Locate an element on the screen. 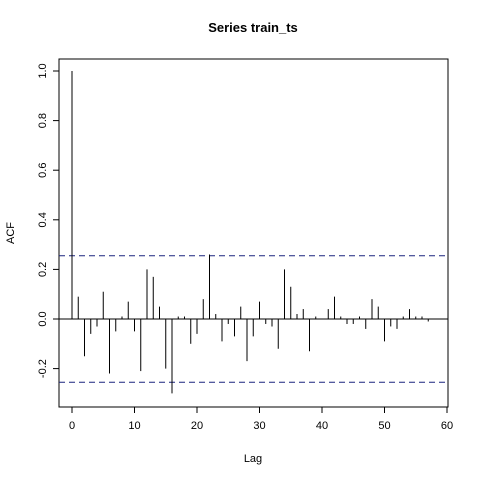 Image resolution: width=480 pixels, height=480 pixels. x-tick-label: 0 is located at coordinates (72, 426).